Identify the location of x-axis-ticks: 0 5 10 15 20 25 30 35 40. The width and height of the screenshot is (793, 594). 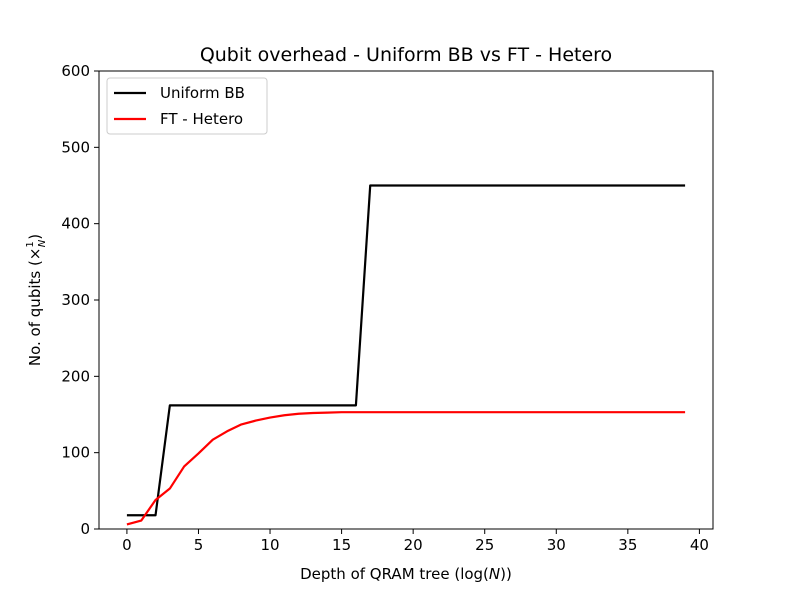
(415, 541).